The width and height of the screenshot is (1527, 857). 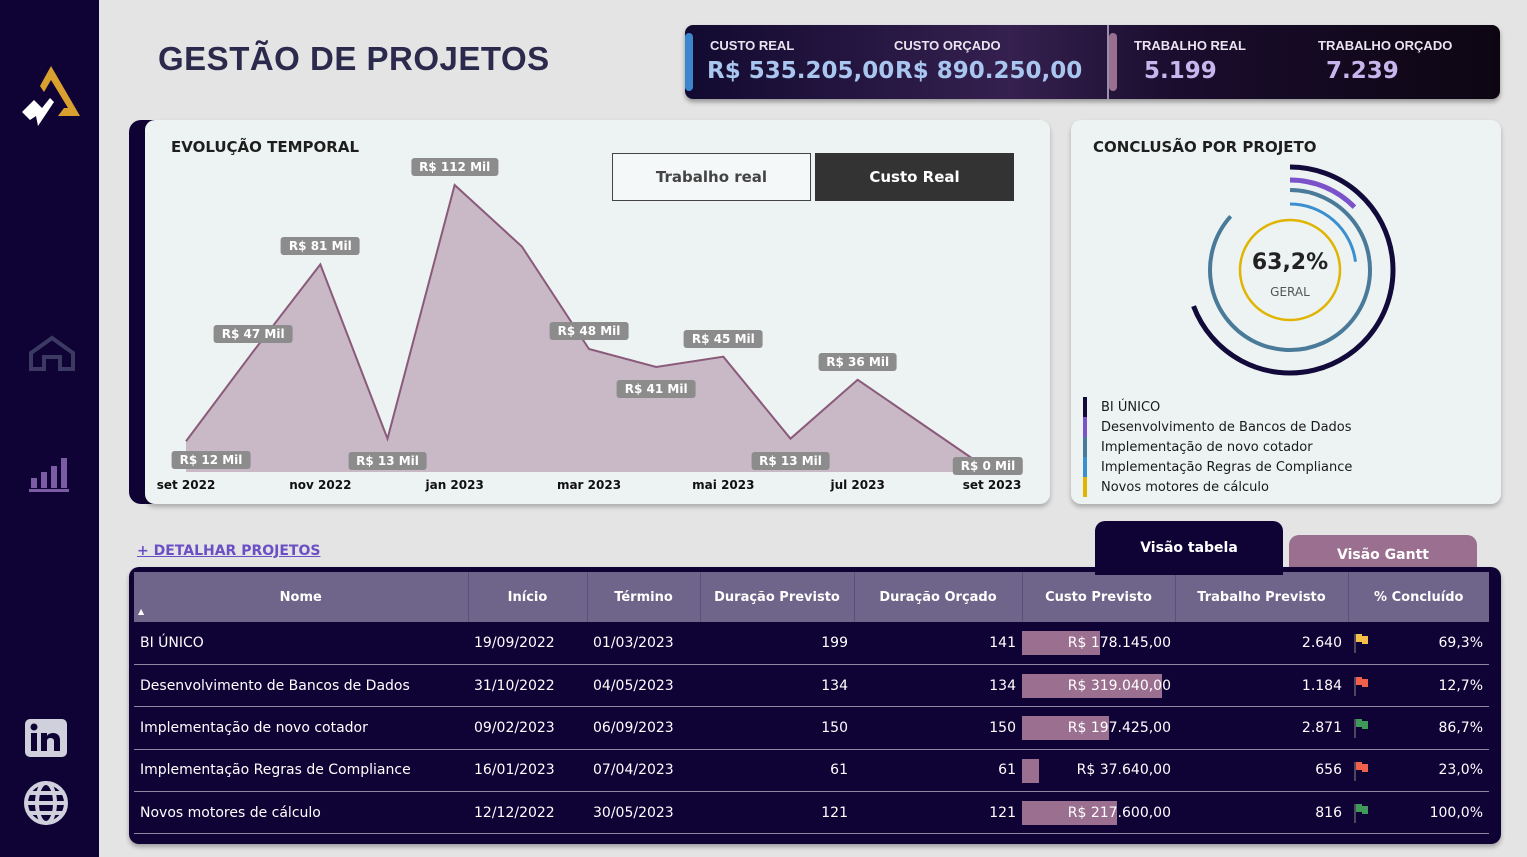 I want to click on toggle-trabalho-real: Trabalho real, so click(x=711, y=177).